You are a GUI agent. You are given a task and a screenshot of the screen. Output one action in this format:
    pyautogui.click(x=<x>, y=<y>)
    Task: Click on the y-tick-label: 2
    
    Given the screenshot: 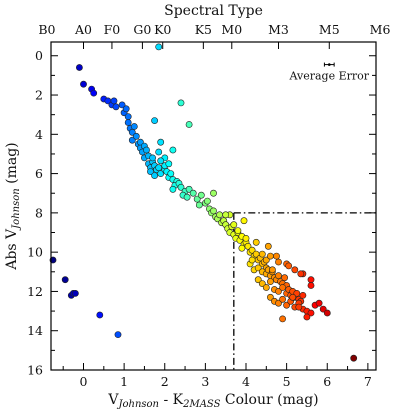 What is the action you would take?
    pyautogui.click(x=39, y=95)
    